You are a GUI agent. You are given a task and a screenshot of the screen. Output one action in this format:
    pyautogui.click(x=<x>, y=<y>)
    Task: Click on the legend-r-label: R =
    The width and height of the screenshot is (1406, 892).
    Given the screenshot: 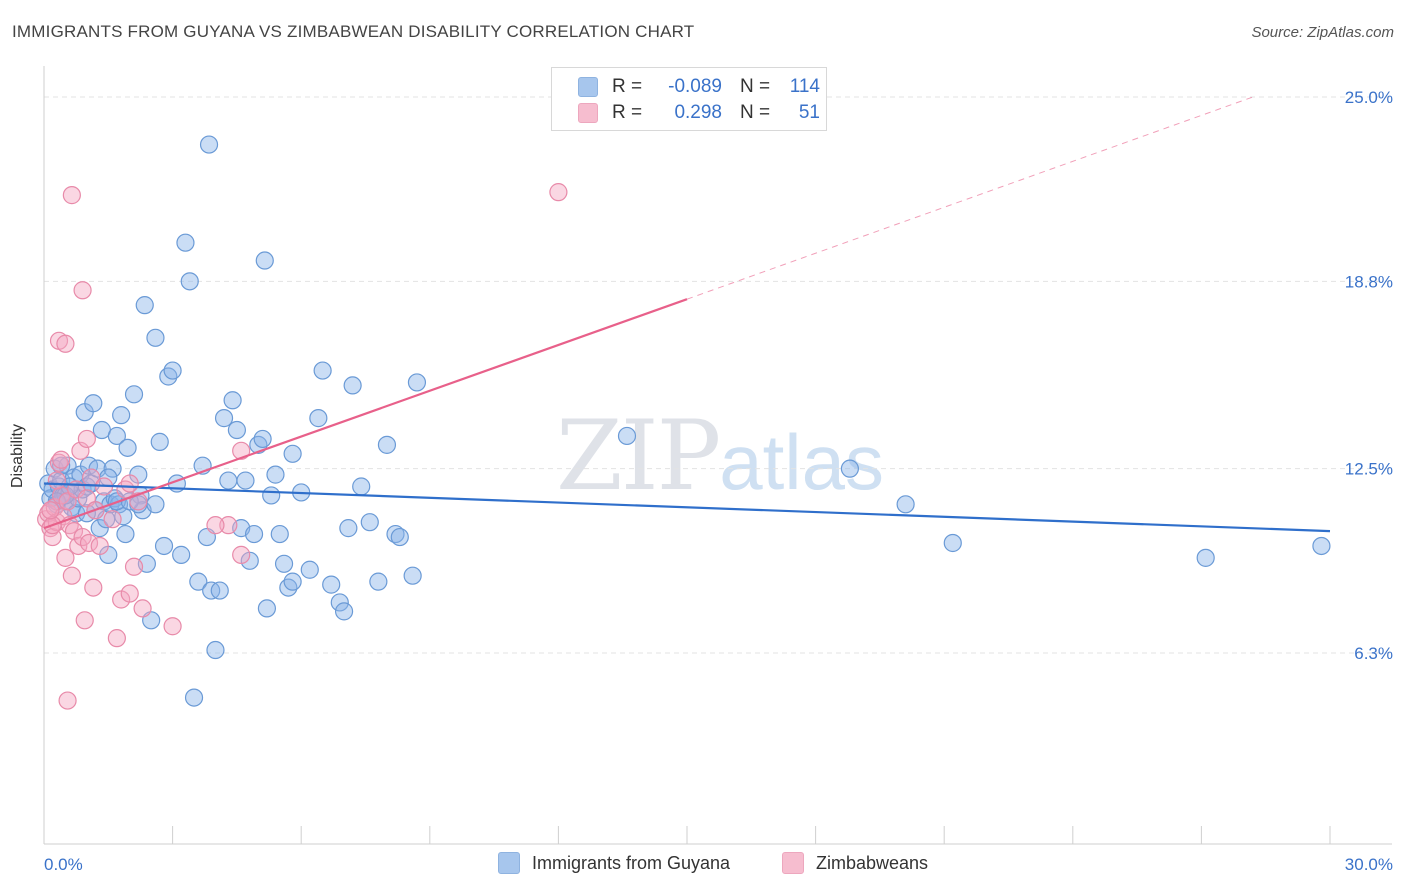 What is the action you would take?
    pyautogui.click(x=627, y=86)
    